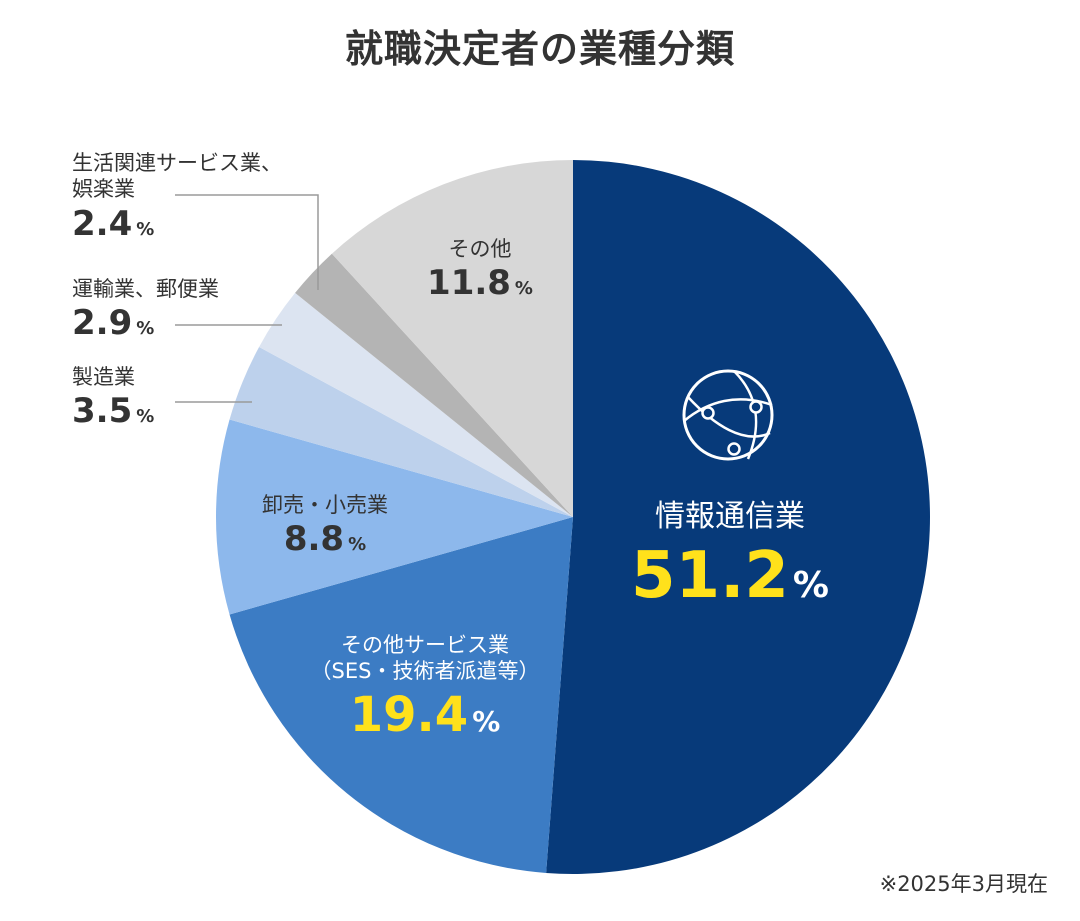 This screenshot has width=1080, height=921. I want to click on label-info-comm-name: 情報通信業, so click(730, 516).